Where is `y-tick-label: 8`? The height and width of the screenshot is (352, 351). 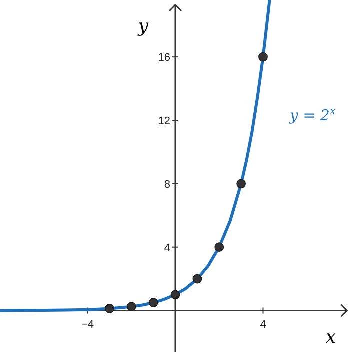 y-tick-label: 8 is located at coordinates (167, 184).